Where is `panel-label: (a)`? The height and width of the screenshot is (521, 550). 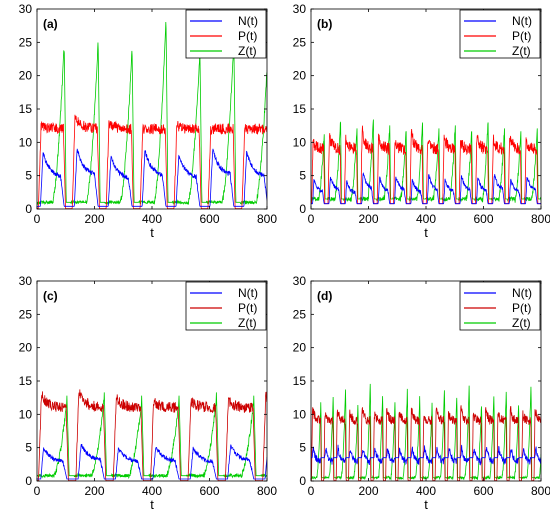 panel-label: (a) is located at coordinates (50, 24).